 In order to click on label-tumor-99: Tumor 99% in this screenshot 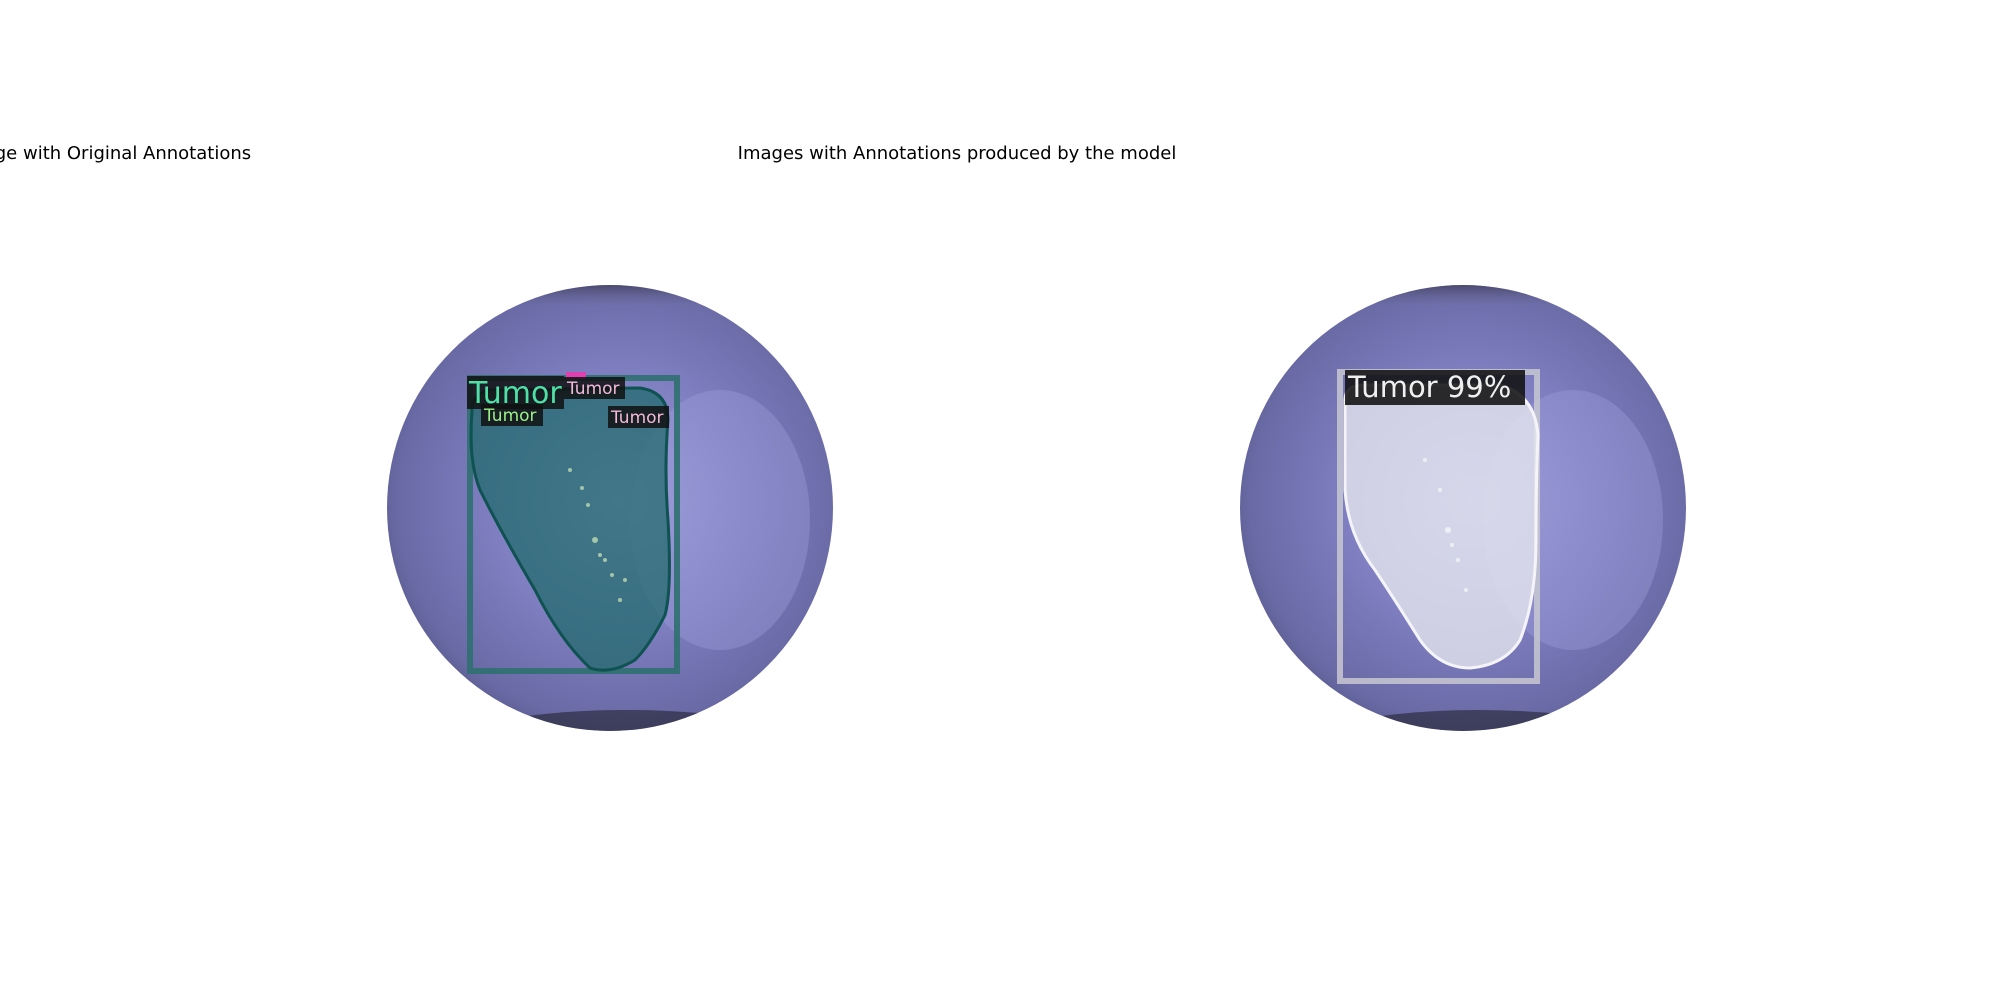, I will do `click(1435, 387)`.